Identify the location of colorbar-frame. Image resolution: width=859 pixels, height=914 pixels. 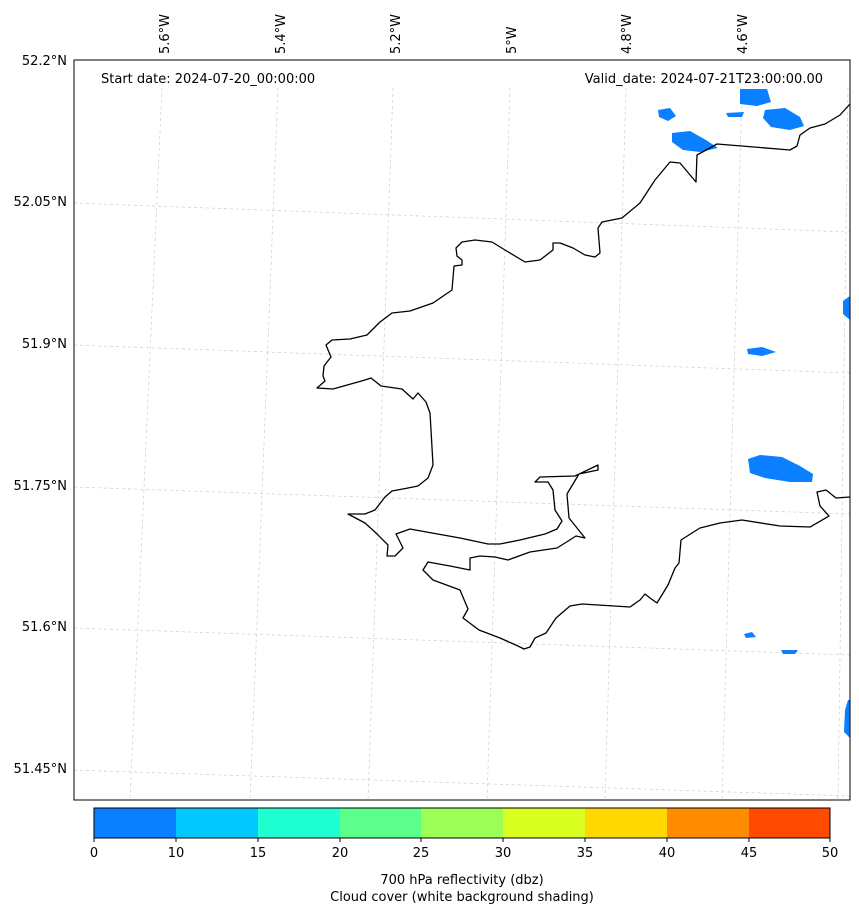
(462, 823).